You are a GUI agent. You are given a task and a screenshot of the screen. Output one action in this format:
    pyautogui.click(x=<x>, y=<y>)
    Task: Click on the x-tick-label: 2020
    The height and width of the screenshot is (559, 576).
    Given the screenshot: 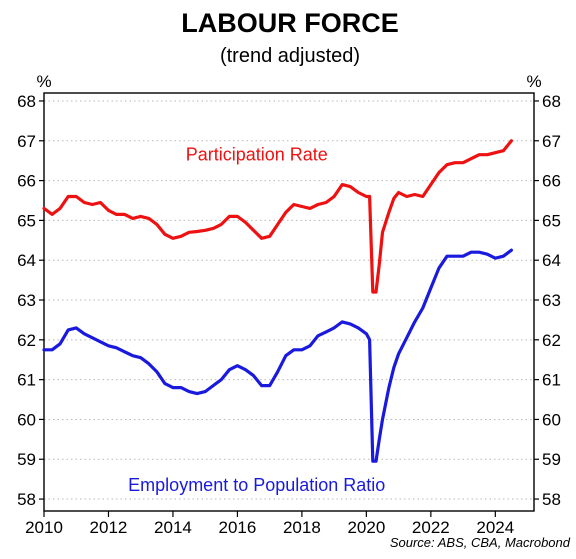 What is the action you would take?
    pyautogui.click(x=366, y=527)
    